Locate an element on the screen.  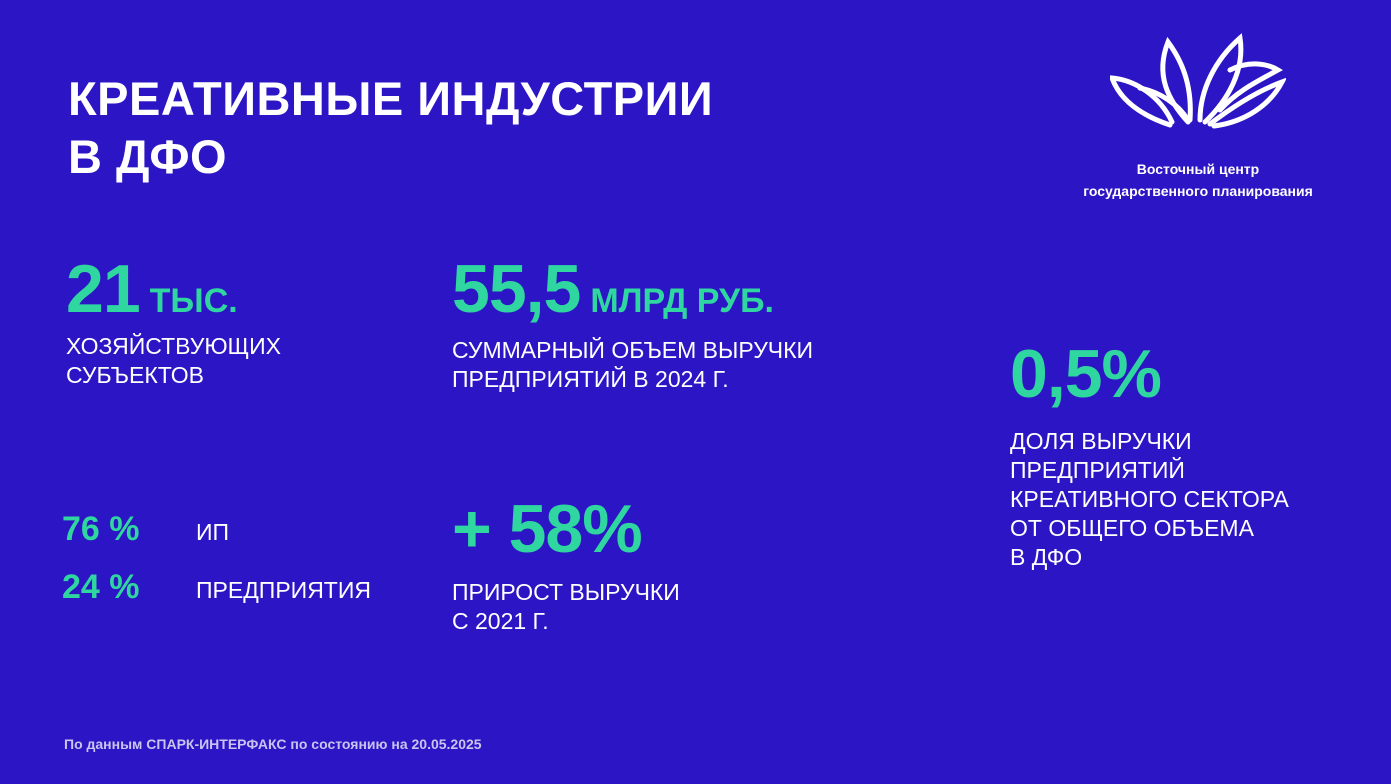
growth-caption-line-2: С 2021 г. is located at coordinates (500, 621).